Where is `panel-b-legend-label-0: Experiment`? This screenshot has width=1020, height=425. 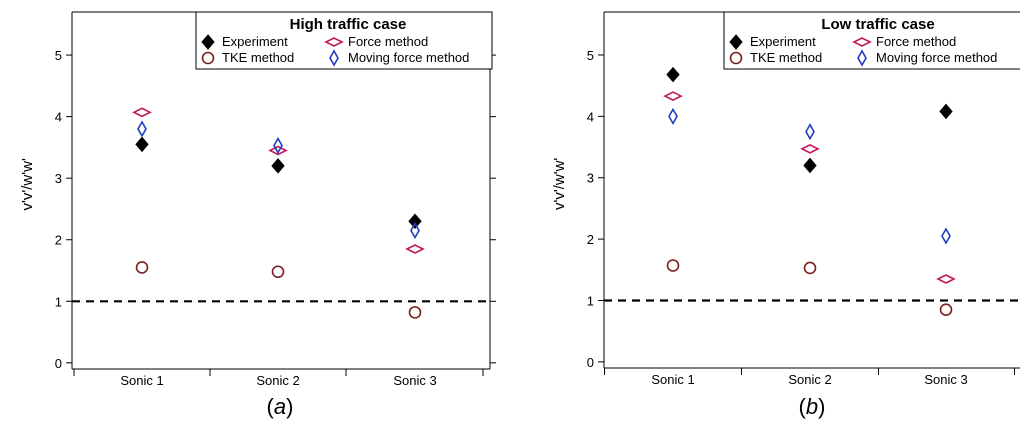
panel-b-legend-label-0: Experiment is located at coordinates (783, 41).